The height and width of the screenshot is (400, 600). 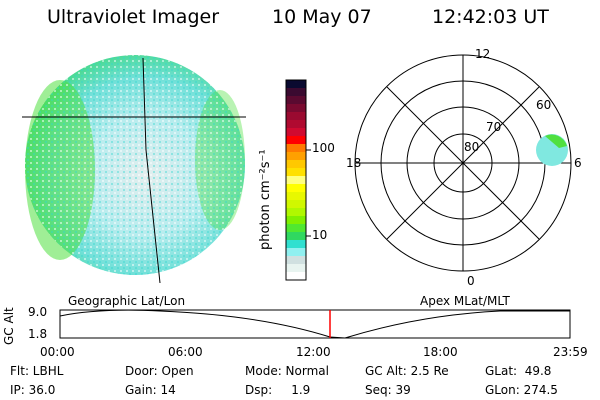 What do you see at coordinates (159, 371) in the screenshot?
I see `info-door: Door: Open` at bounding box center [159, 371].